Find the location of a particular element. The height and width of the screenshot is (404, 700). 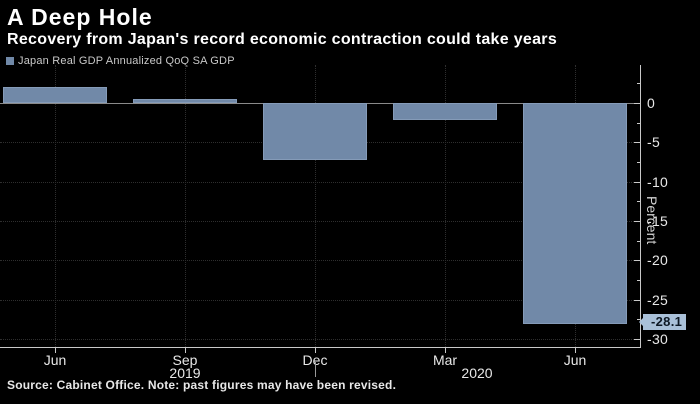

x-axis-tick-label: Mar is located at coordinates (445, 360).